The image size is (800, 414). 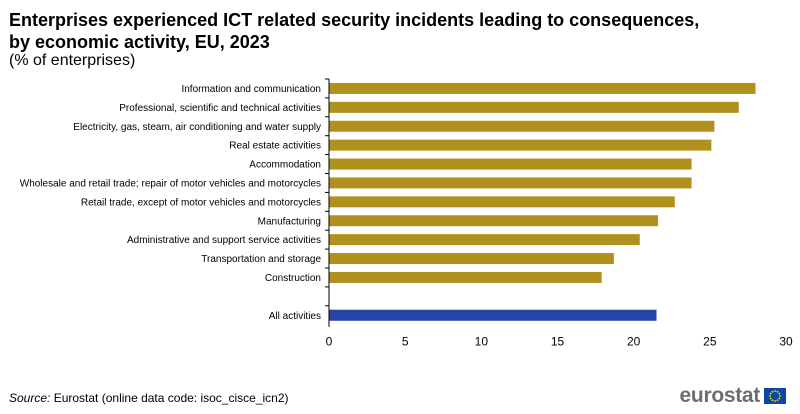 What do you see at coordinates (261, 259) in the screenshot?
I see `category-label: Transportation and storage` at bounding box center [261, 259].